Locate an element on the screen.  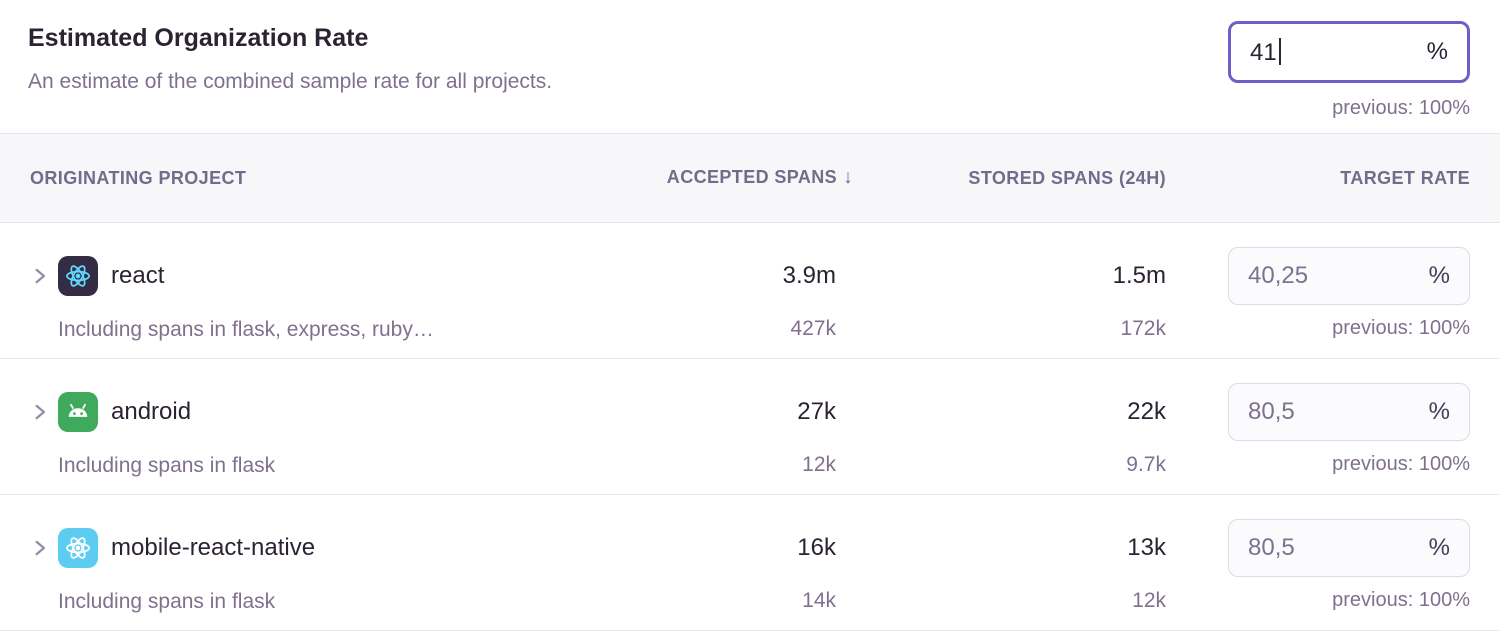
target-rate-input: 40,25 % is located at coordinates (1349, 276).